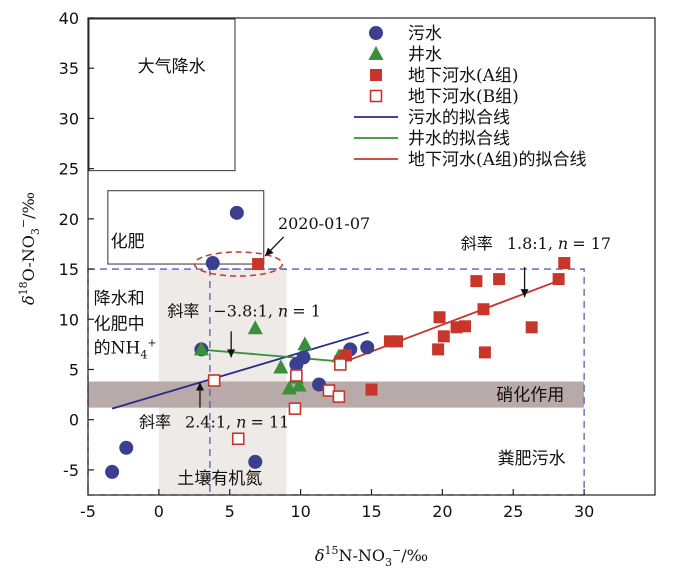 This screenshot has width=700, height=577. Describe the element at coordinates (269, 355) in the screenshot. I see `fit-well-line` at that location.